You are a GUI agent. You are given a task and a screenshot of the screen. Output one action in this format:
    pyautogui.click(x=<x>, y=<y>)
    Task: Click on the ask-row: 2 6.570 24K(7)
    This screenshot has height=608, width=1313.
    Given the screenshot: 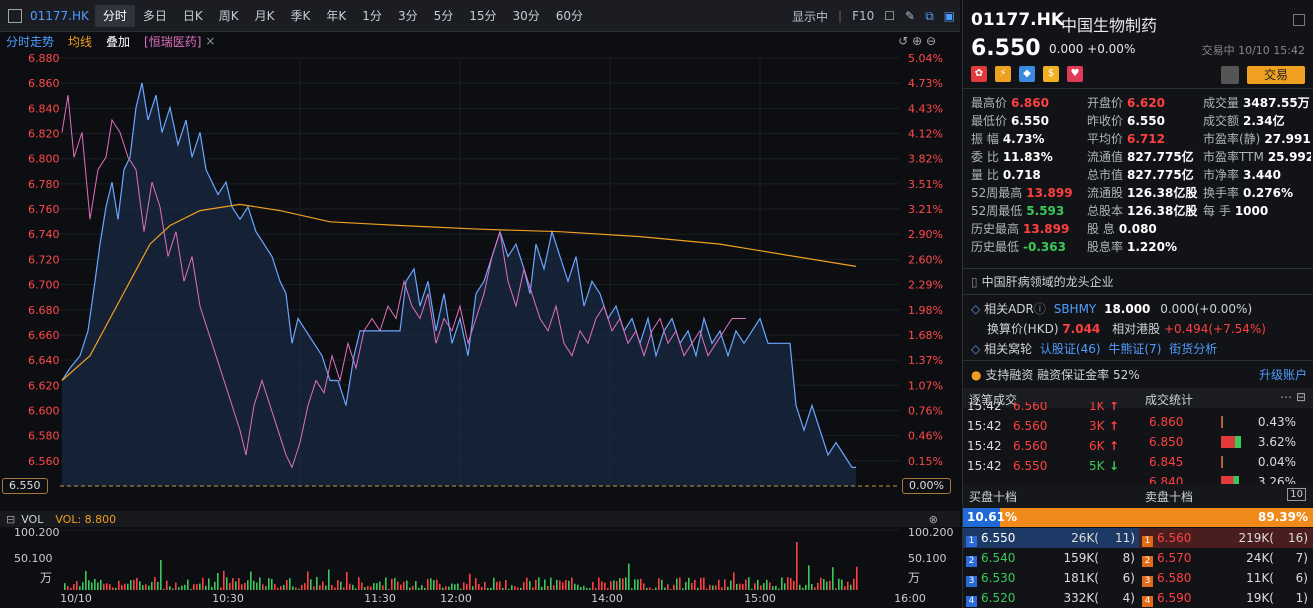 What is the action you would take?
    pyautogui.click(x=1226, y=558)
    